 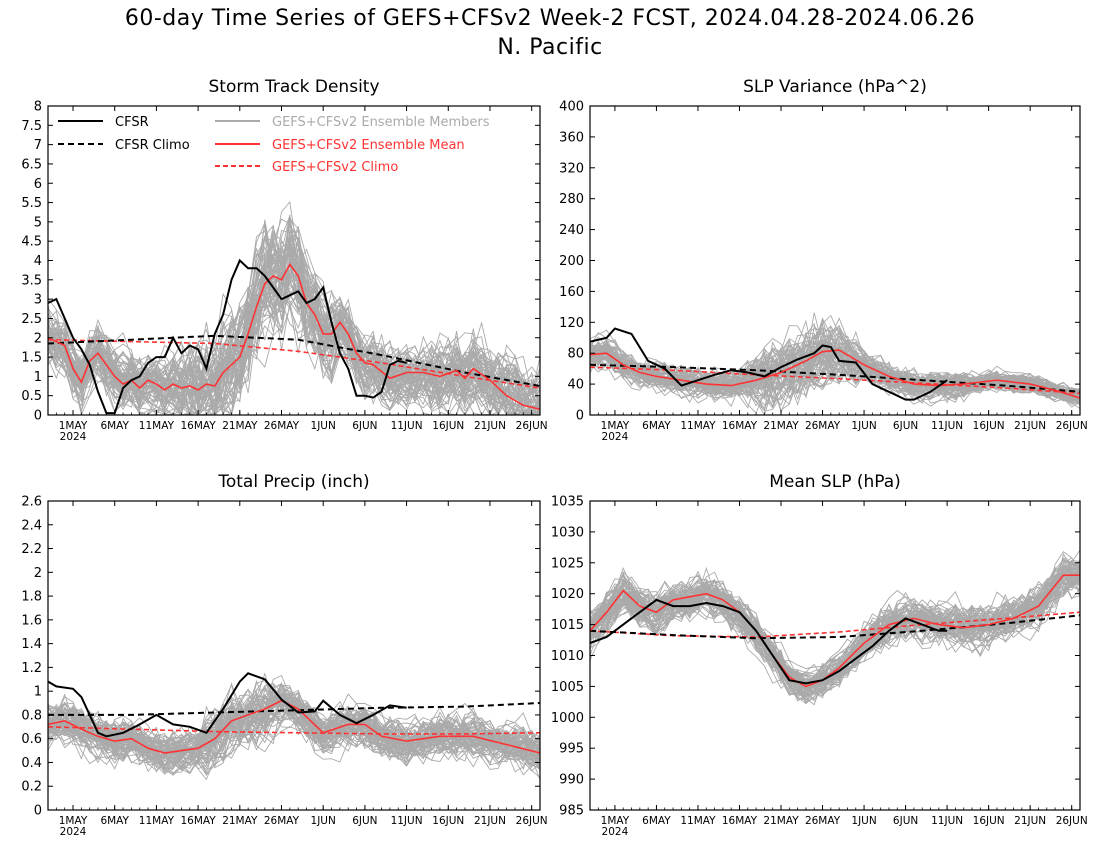 I want to click on y-tick-label: 4, so click(x=38, y=261).